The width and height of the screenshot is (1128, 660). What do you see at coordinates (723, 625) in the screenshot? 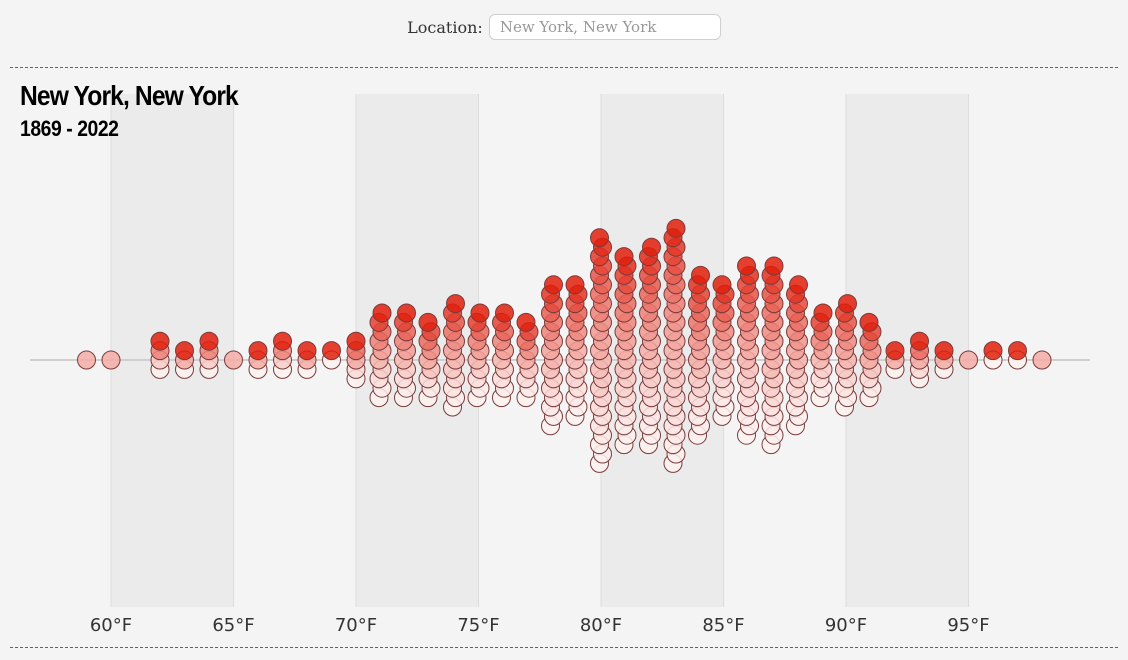
I see `x-tick-label: 85°F` at bounding box center [723, 625].